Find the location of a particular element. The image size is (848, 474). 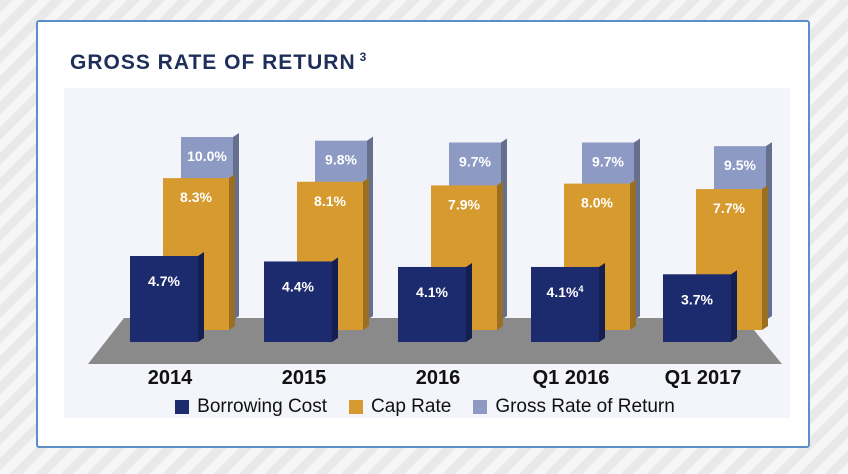

data-label-borrowing-cost-0: 4.7% is located at coordinates (164, 281).